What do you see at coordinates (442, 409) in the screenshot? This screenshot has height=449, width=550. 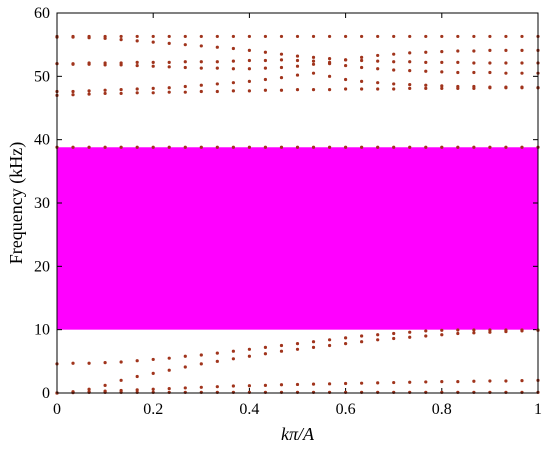 I see `x-tick-label: 0.8` at bounding box center [442, 409].